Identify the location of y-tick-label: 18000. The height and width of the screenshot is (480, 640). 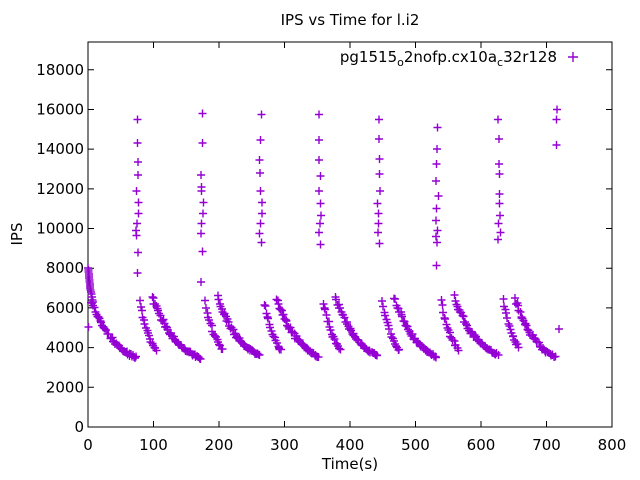
(60, 70).